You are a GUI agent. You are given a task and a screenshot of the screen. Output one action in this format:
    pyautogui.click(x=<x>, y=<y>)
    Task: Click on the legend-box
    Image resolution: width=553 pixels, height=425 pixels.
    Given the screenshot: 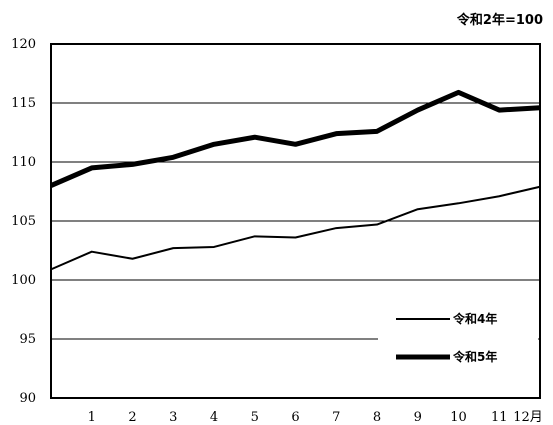 What is the action you would take?
    pyautogui.click(x=458, y=336)
    